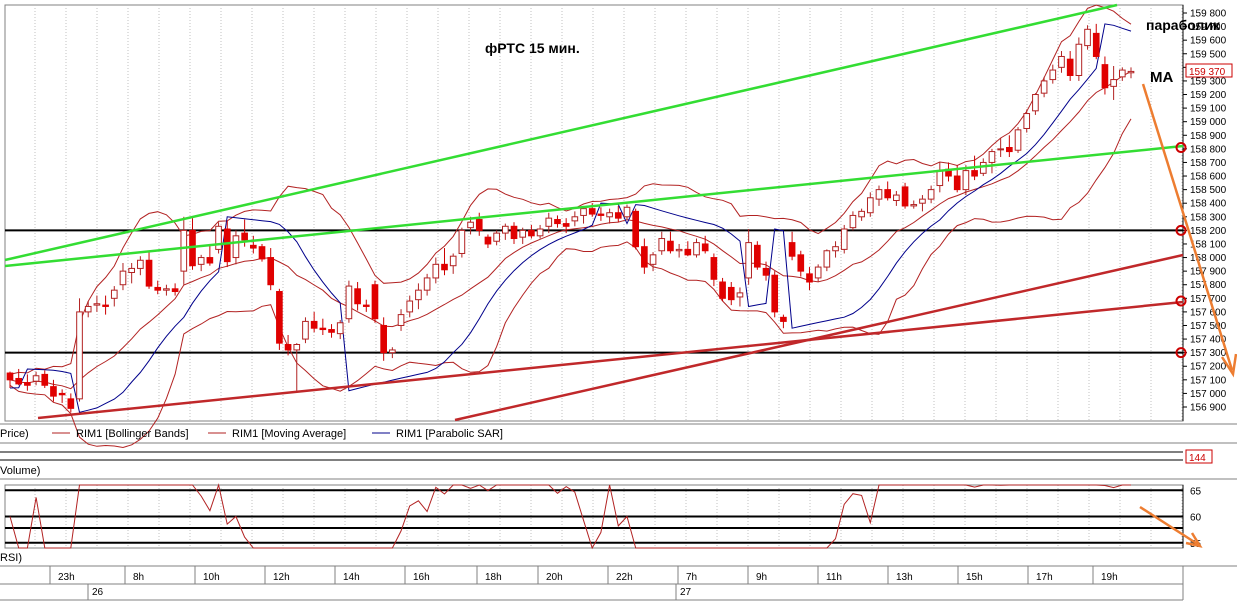 The height and width of the screenshot is (603, 1237). Describe the element at coordinates (1189, 230) in the screenshot. I see `forecast-arrow` at that location.